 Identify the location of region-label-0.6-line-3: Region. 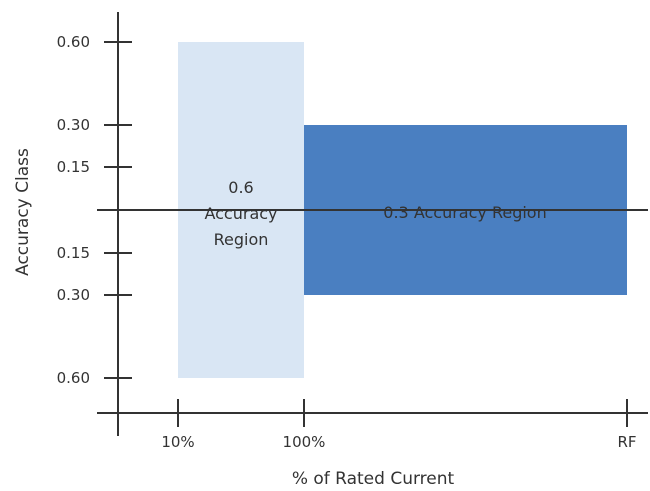
(241, 239).